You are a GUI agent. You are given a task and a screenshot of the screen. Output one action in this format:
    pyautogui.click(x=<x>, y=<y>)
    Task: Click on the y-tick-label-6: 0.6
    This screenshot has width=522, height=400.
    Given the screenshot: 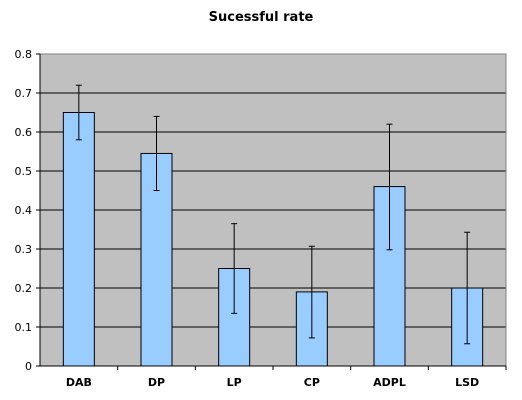 What is the action you would take?
    pyautogui.click(x=24, y=132)
    